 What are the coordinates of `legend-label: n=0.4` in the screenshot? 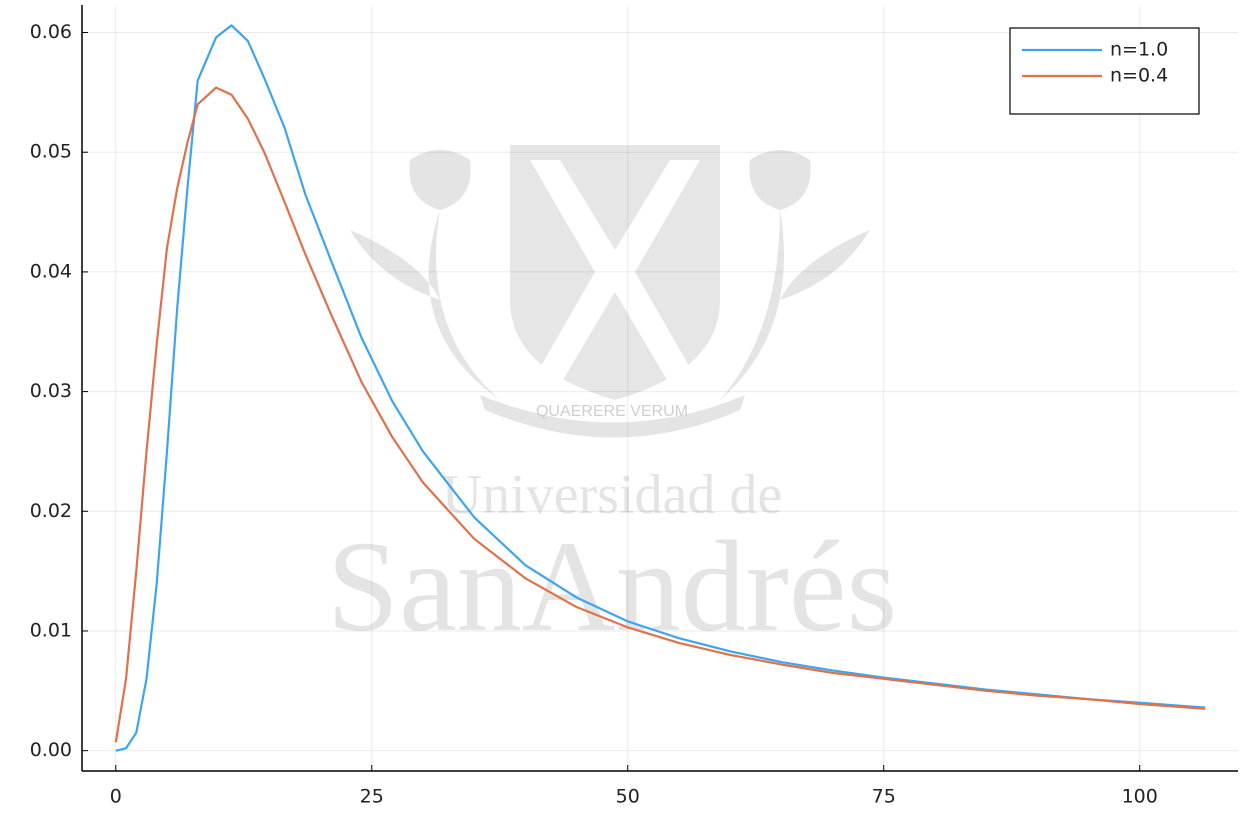 It's located at (1139, 76).